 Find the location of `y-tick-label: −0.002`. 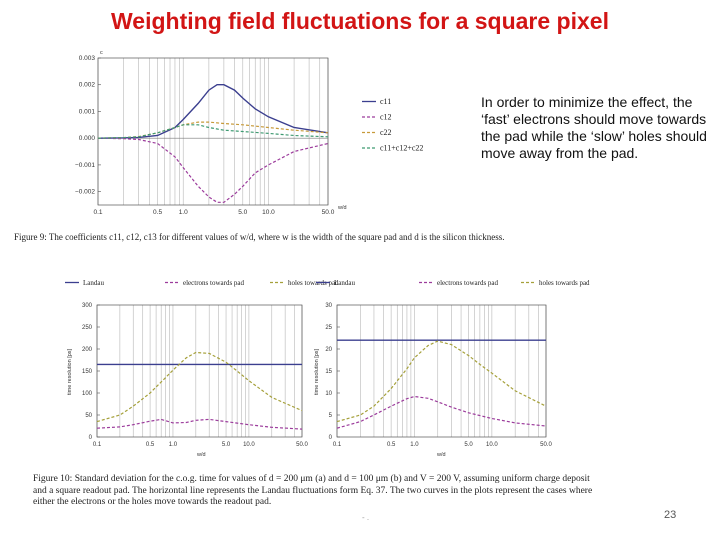

y-tick-label: −0.002 is located at coordinates (85, 192).